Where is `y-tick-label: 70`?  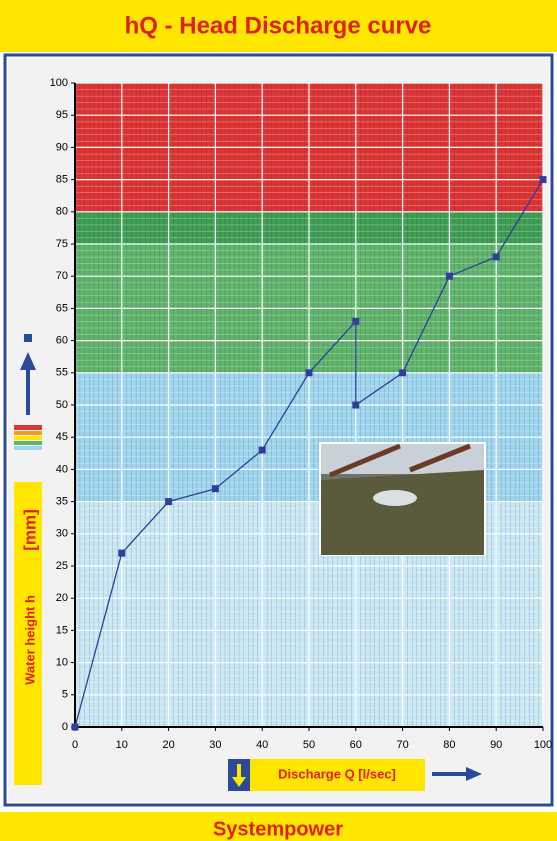
y-tick-label: 70 is located at coordinates (62, 276).